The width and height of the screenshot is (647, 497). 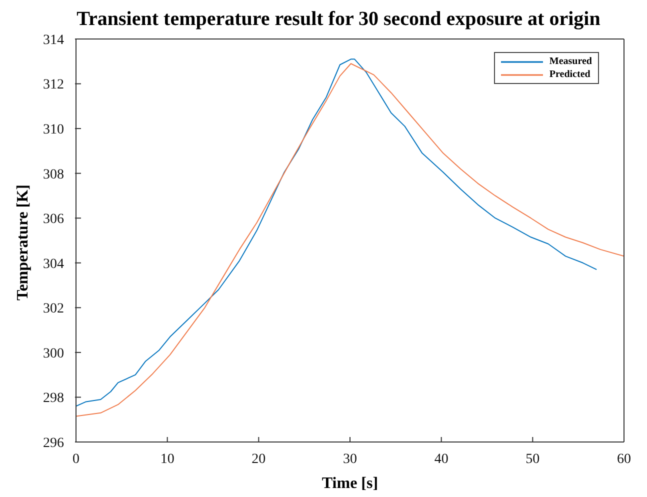 I want to click on y-tick-label: 296, so click(x=53, y=443).